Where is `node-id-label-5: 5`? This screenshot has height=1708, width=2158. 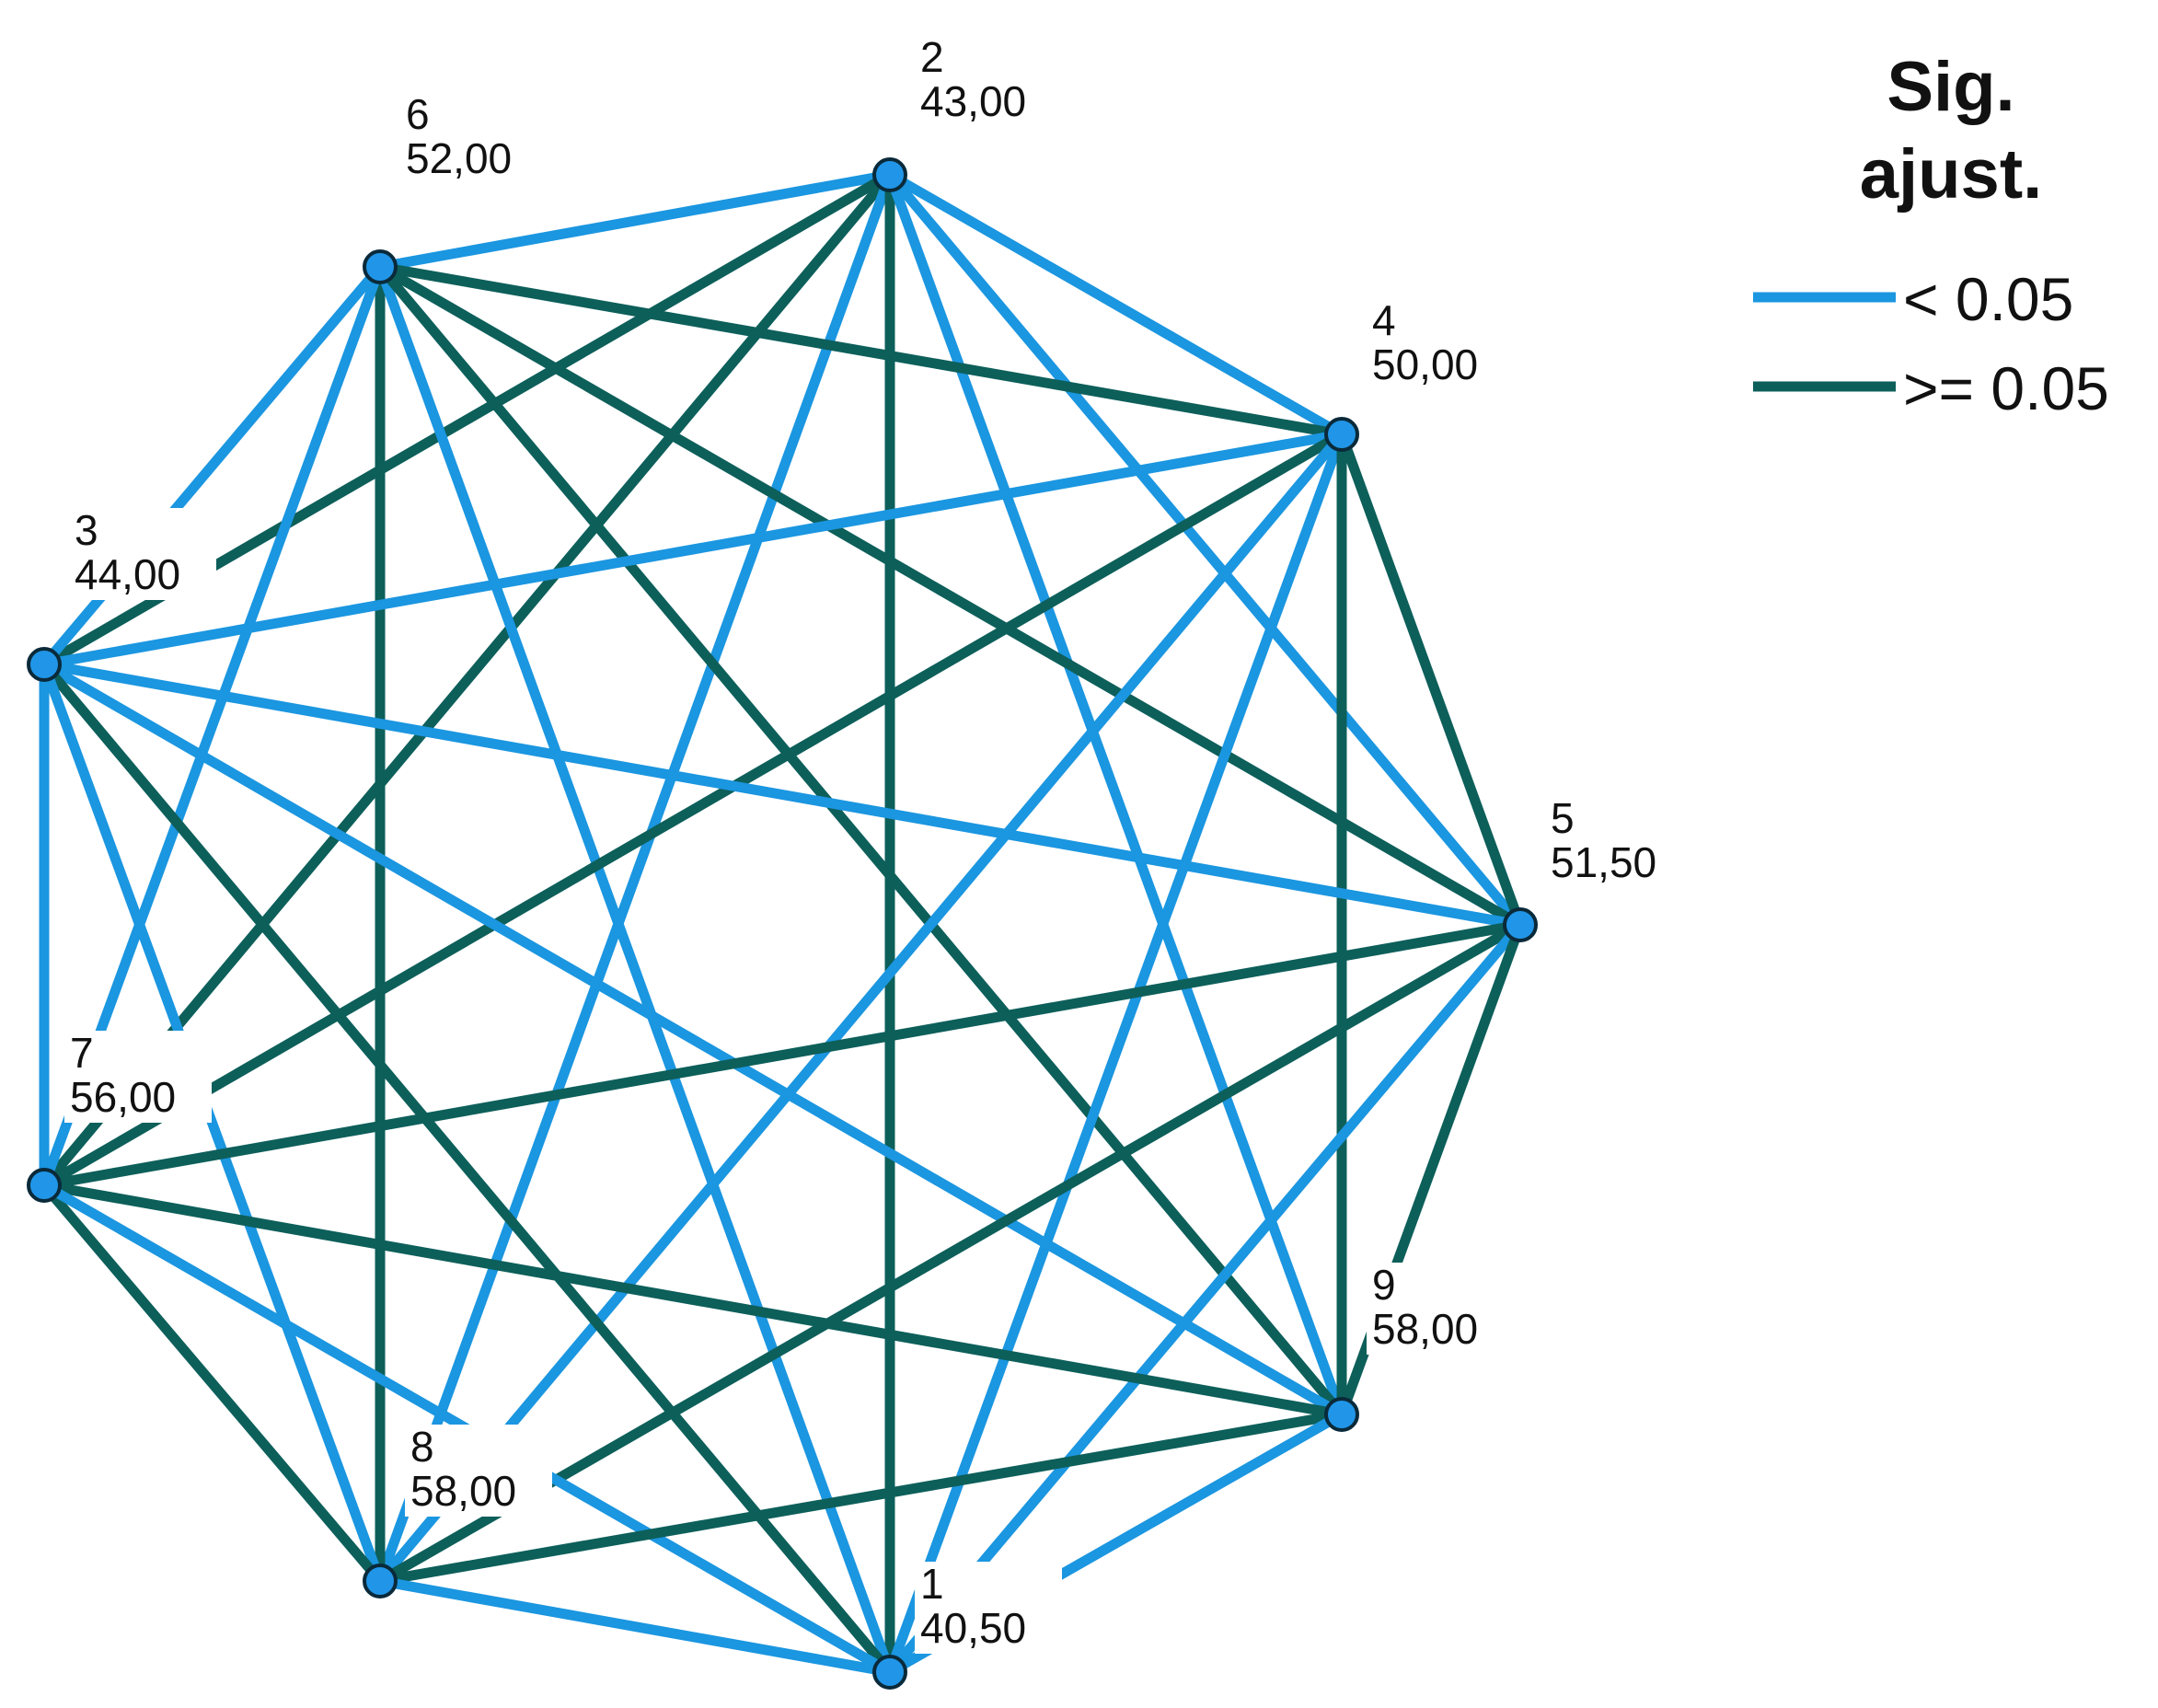
node-id-label-5: 5 is located at coordinates (1563, 818).